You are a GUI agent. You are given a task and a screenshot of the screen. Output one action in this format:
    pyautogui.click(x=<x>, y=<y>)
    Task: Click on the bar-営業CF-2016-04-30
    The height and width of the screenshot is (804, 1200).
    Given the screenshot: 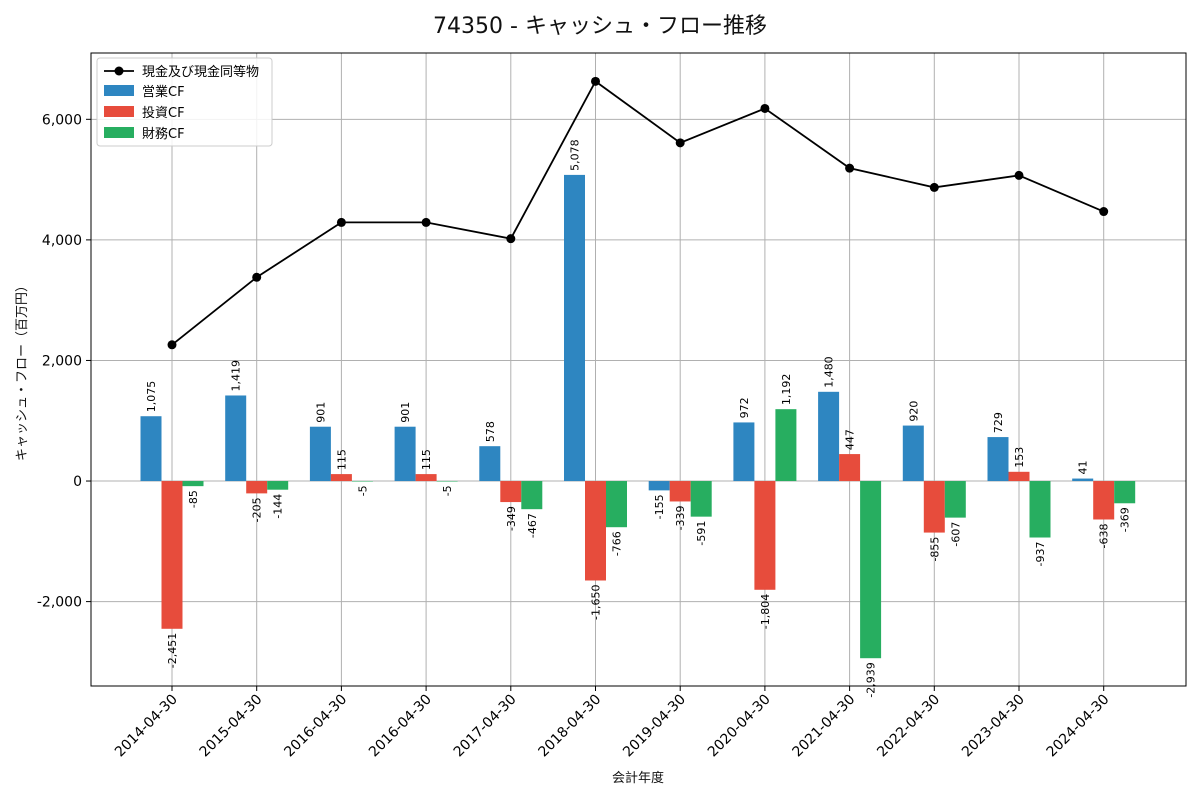 What is the action you would take?
    pyautogui.click(x=320, y=454)
    